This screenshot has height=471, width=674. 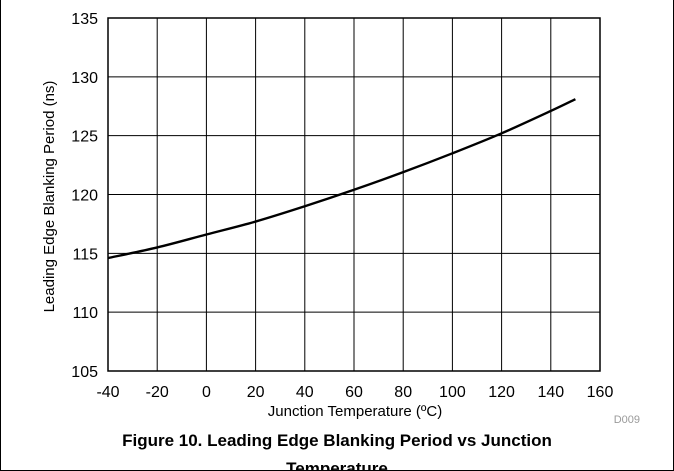 I want to click on x-tick-label: 40, so click(x=305, y=392).